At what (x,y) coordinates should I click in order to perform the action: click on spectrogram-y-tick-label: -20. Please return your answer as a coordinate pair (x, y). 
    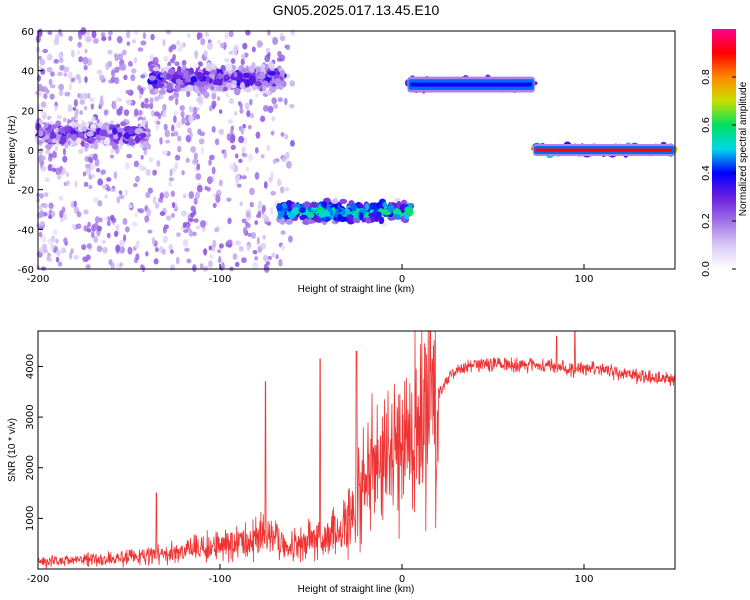
    Looking at the image, I should click on (26, 191).